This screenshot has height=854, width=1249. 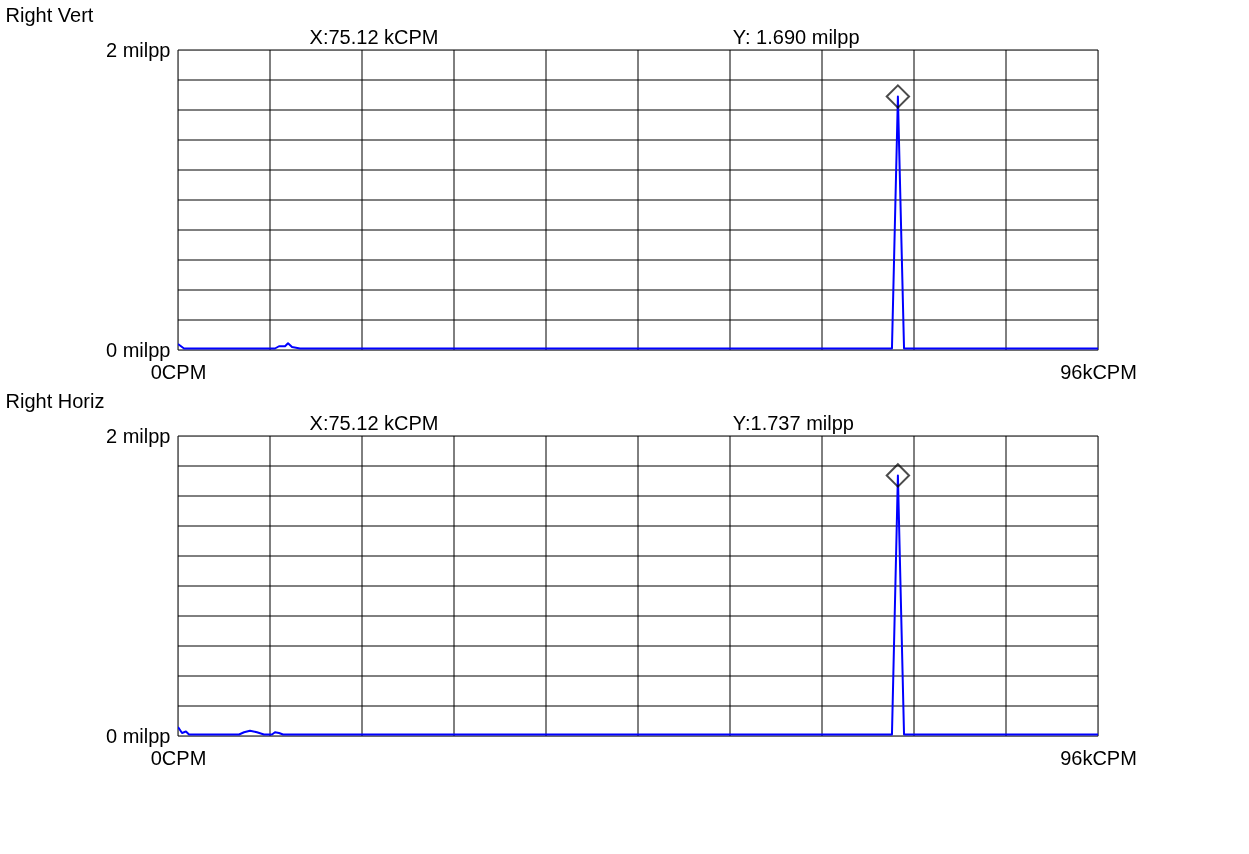 I want to click on chart-title: Right Vert, so click(x=49, y=15).